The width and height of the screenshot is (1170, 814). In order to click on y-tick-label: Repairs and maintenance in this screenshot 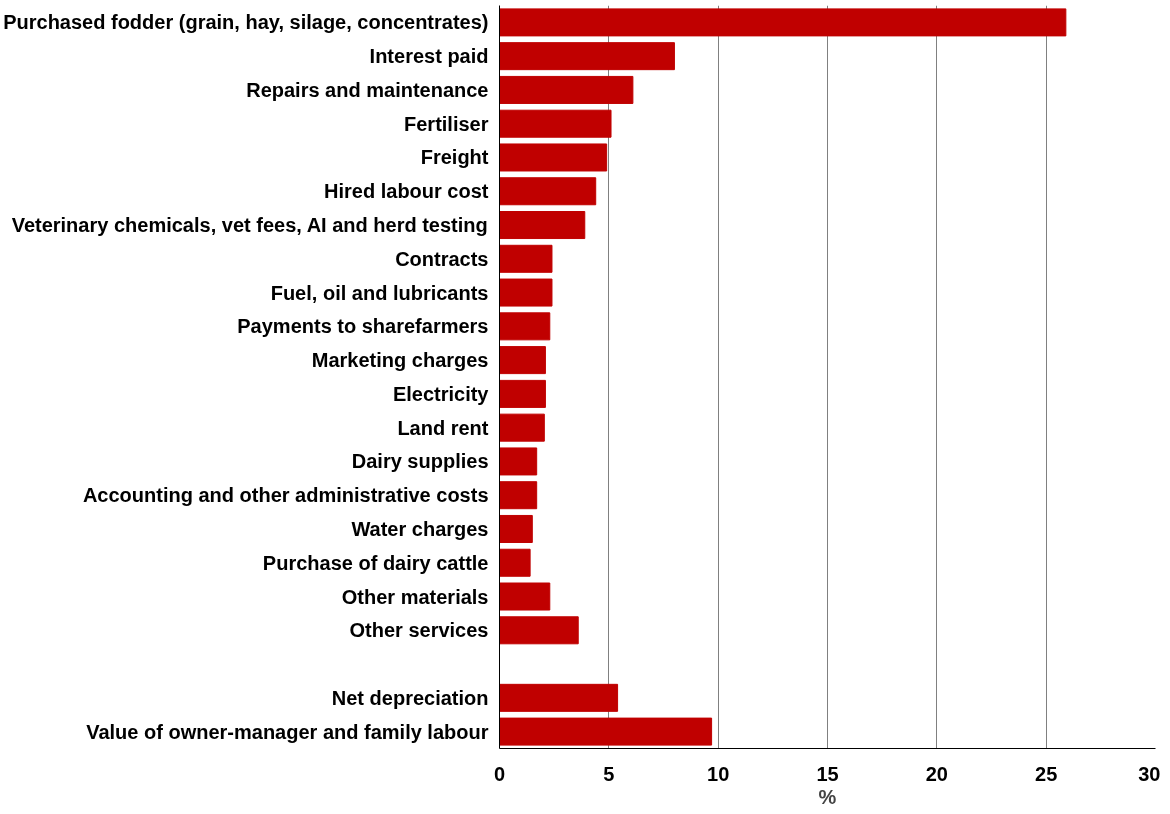, I will do `click(367, 89)`.